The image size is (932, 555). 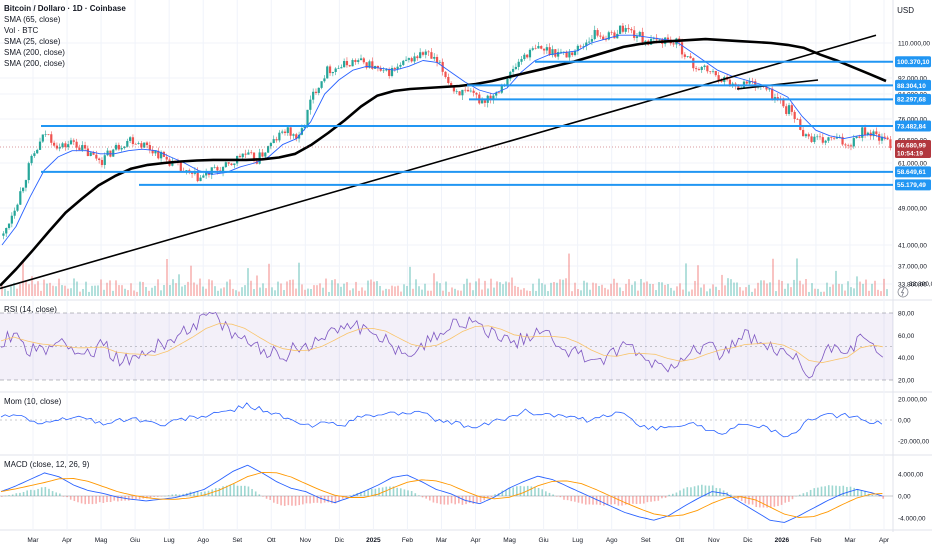 What do you see at coordinates (67, 540) in the screenshot?
I see `x-axis-label: Apr` at bounding box center [67, 540].